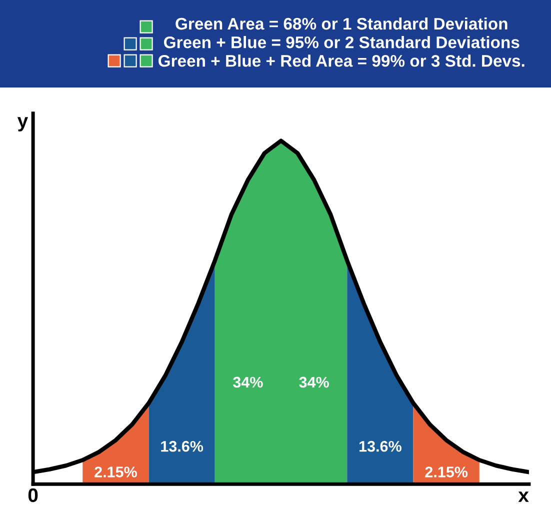 The image size is (551, 515). I want to click on chart-title: Green Area = 68% or 1 Standard Deviation Green + Blue = 95% or 2 Standard Deviations Green + Blue + Red Area = 99% or 3 Std. Devs., so click(341, 42).